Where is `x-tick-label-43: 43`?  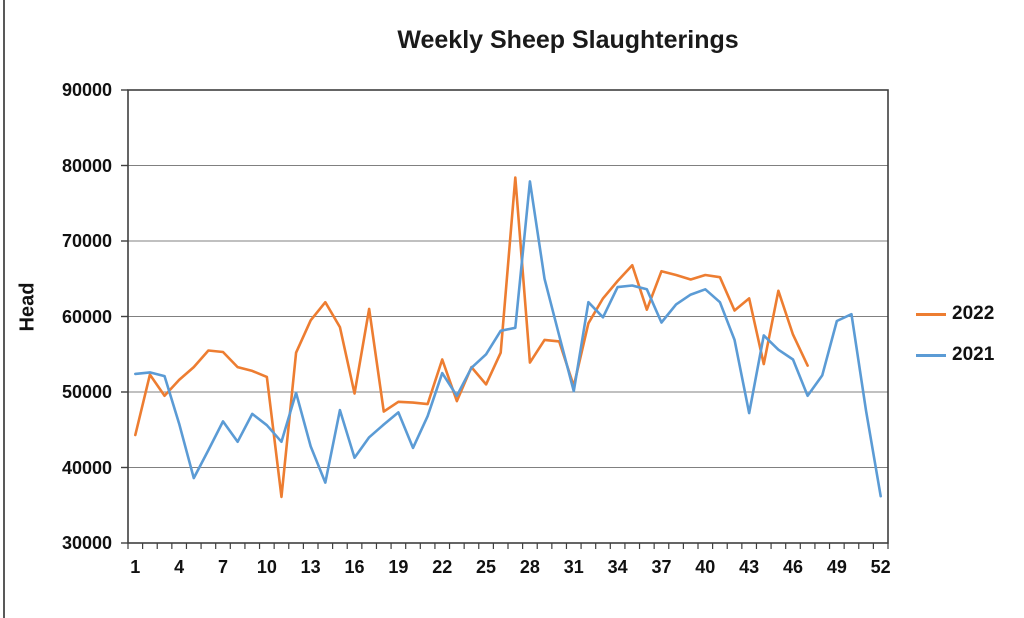
x-tick-label-43: 43 is located at coordinates (749, 567).